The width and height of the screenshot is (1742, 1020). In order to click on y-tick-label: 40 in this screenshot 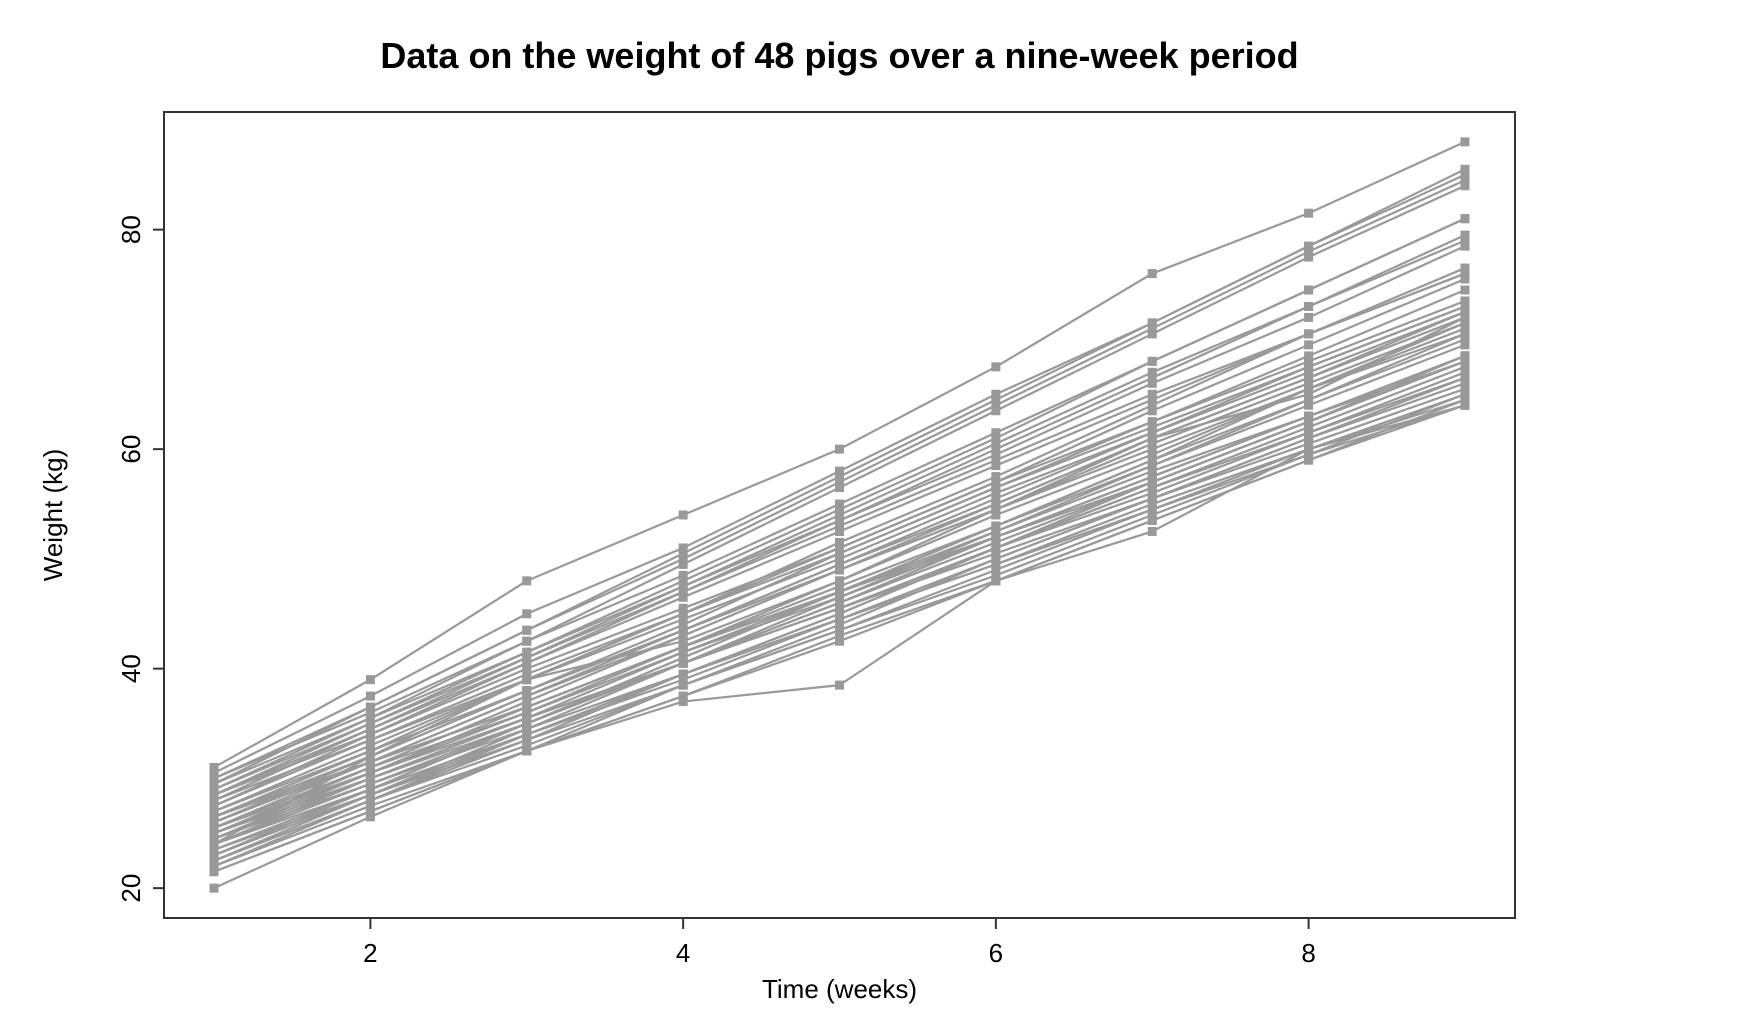, I will do `click(131, 668)`.